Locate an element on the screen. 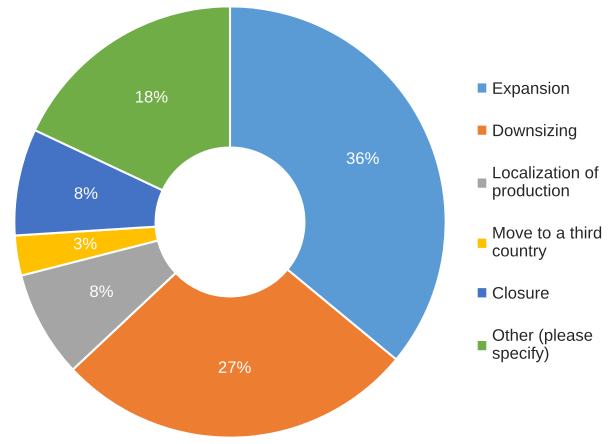 This screenshot has height=444, width=612. data-label: 18% is located at coordinates (152, 96).